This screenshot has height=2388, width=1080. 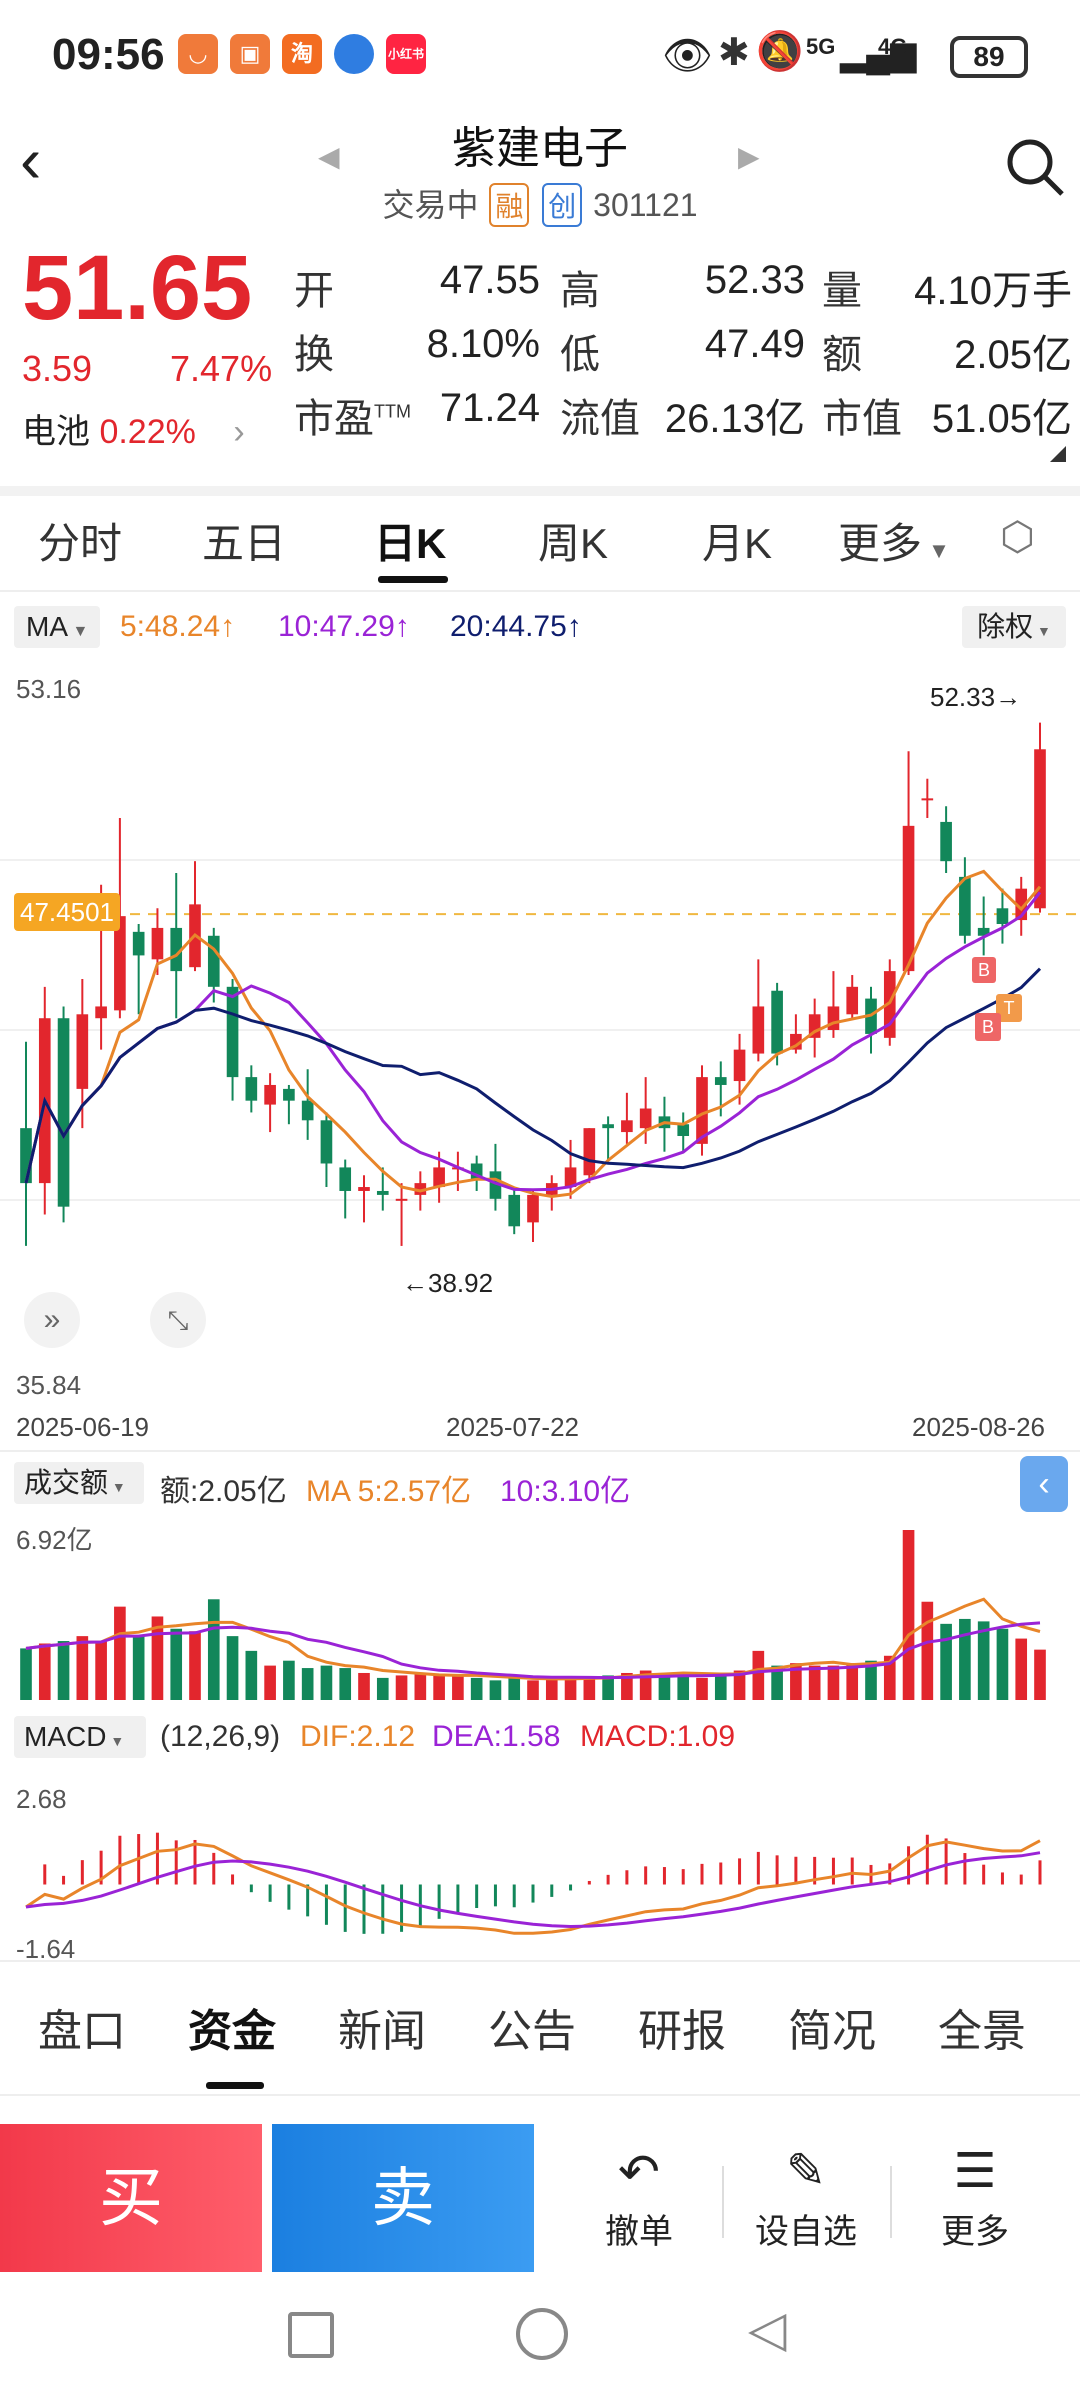 What do you see at coordinates (413, 579) in the screenshot?
I see `tab-active-indicator` at bounding box center [413, 579].